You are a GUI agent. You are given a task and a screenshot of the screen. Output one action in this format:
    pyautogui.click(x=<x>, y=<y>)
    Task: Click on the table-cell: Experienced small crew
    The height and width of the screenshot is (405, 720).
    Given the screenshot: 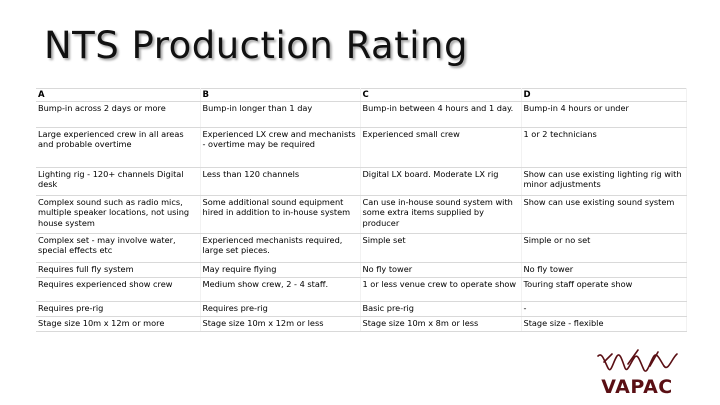 What is the action you would take?
    pyautogui.click(x=441, y=147)
    